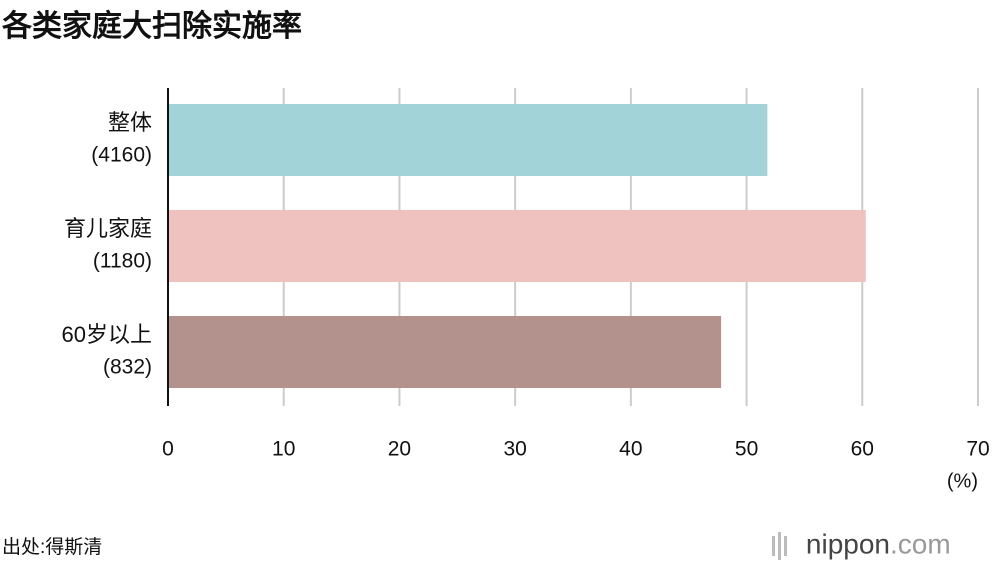 This screenshot has width=1000, height=568. I want to click on y-tick-label: 育儿家庭, so click(108, 228).